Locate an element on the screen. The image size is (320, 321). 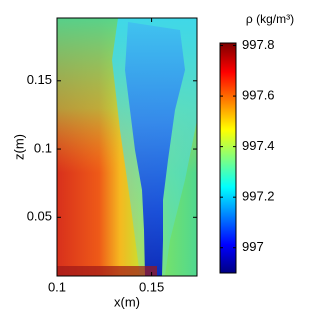
colorbar-label: ρ (kg/m³) is located at coordinates (270, 19).